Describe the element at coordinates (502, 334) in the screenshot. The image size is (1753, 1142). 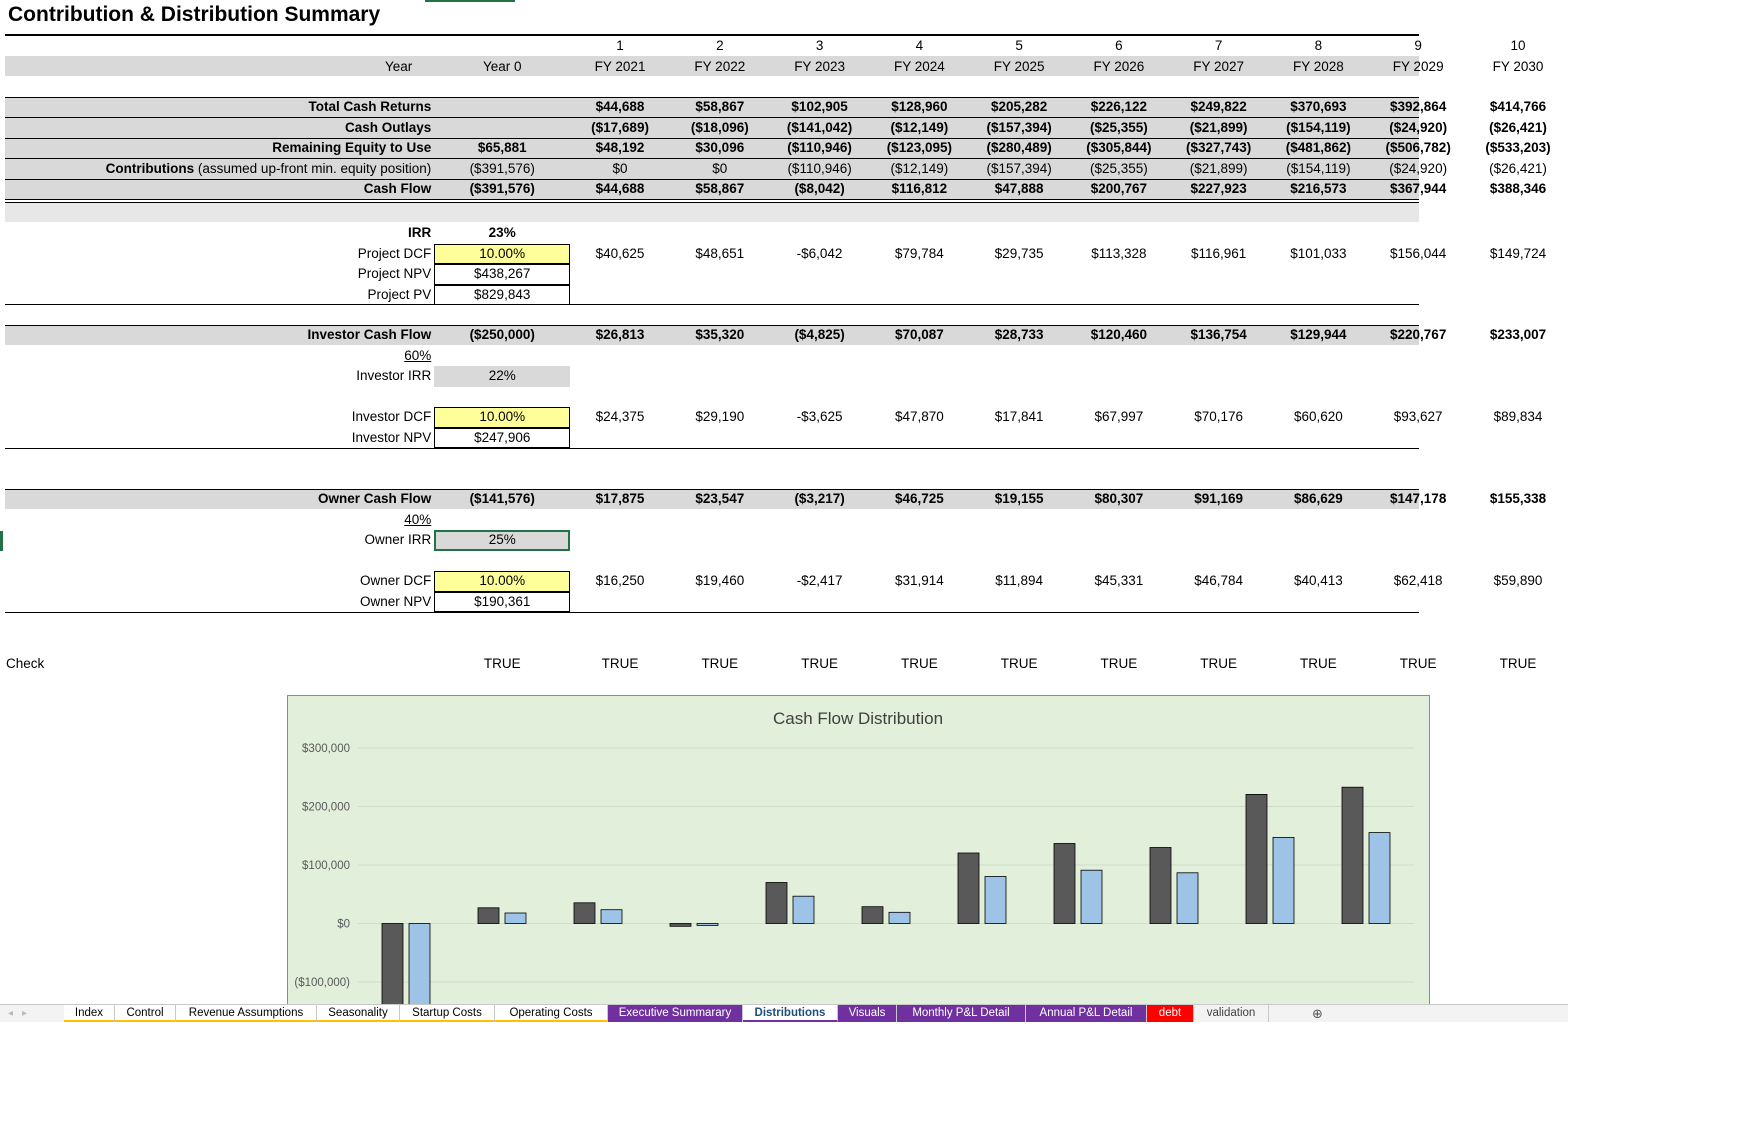
I see `investor-cf-year0: ($250,000)` at that location.